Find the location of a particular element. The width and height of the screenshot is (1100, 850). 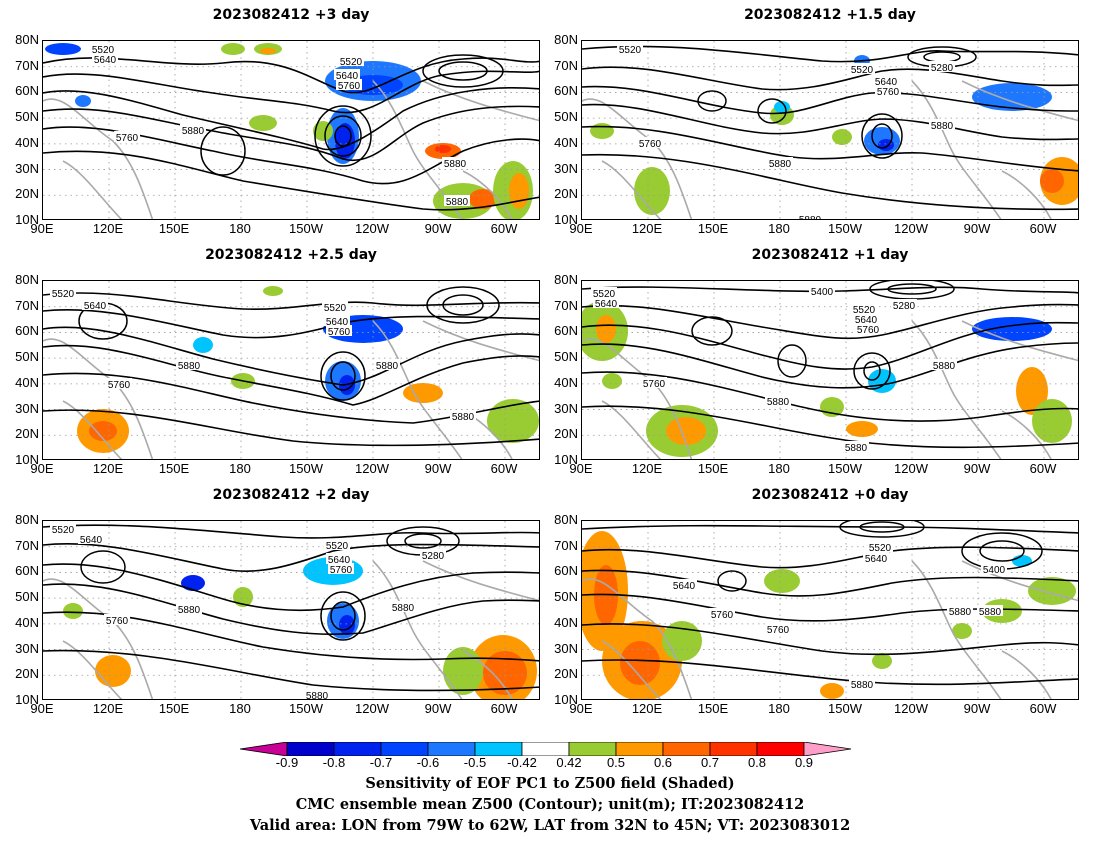

colorbar-tick-label: -0.8 is located at coordinates (334, 762).